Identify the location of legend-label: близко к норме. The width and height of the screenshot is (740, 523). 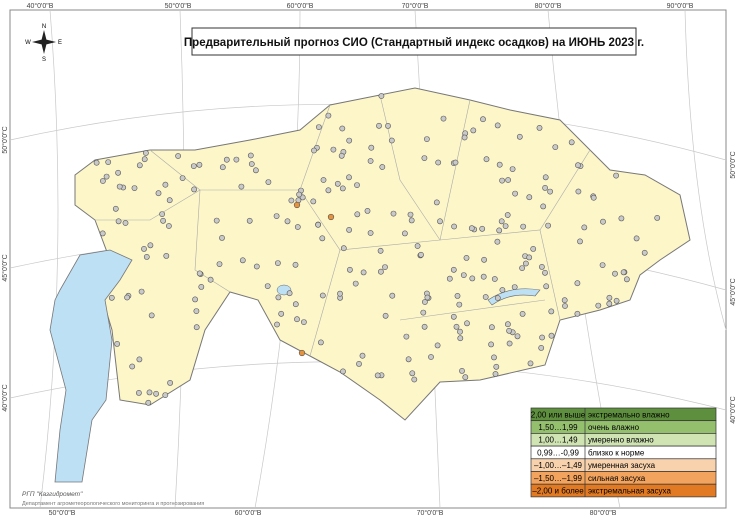
(616, 452).